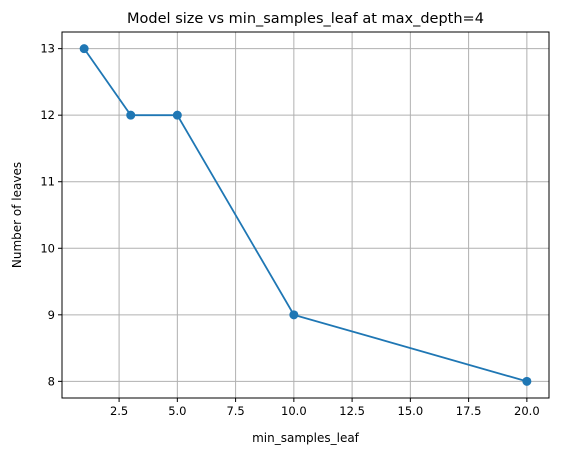 The image size is (563, 459). I want to click on y-tick-label: 13, so click(47, 49).